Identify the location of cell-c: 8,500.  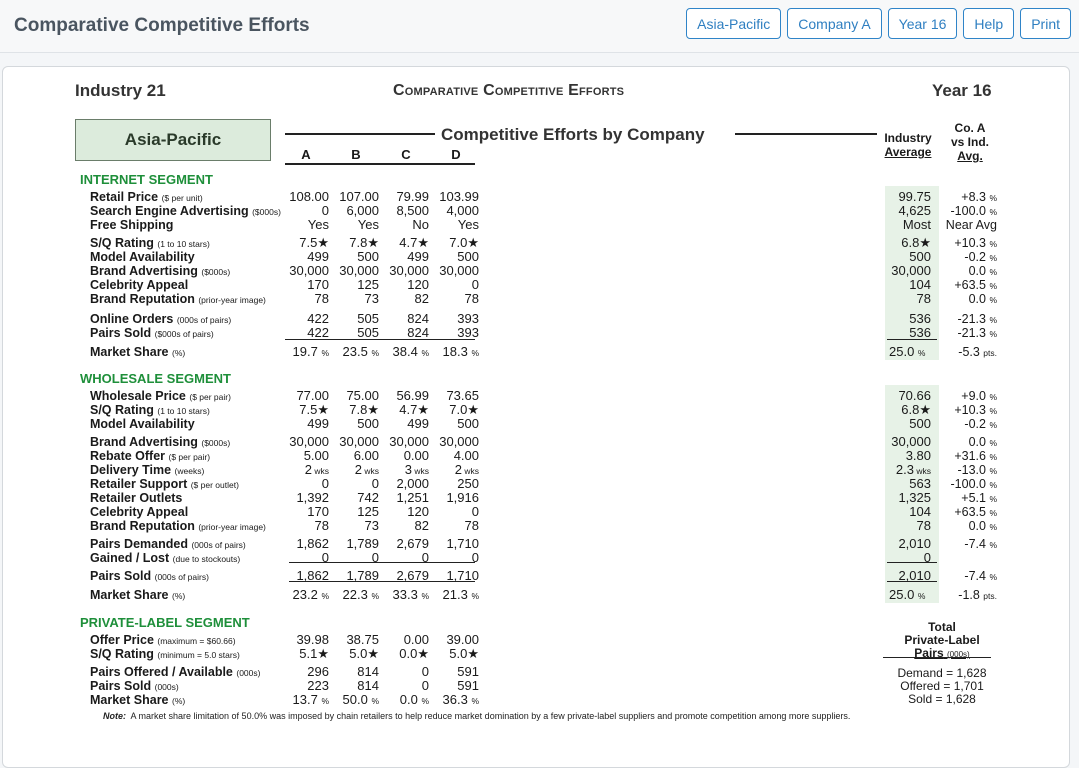
(412, 210).